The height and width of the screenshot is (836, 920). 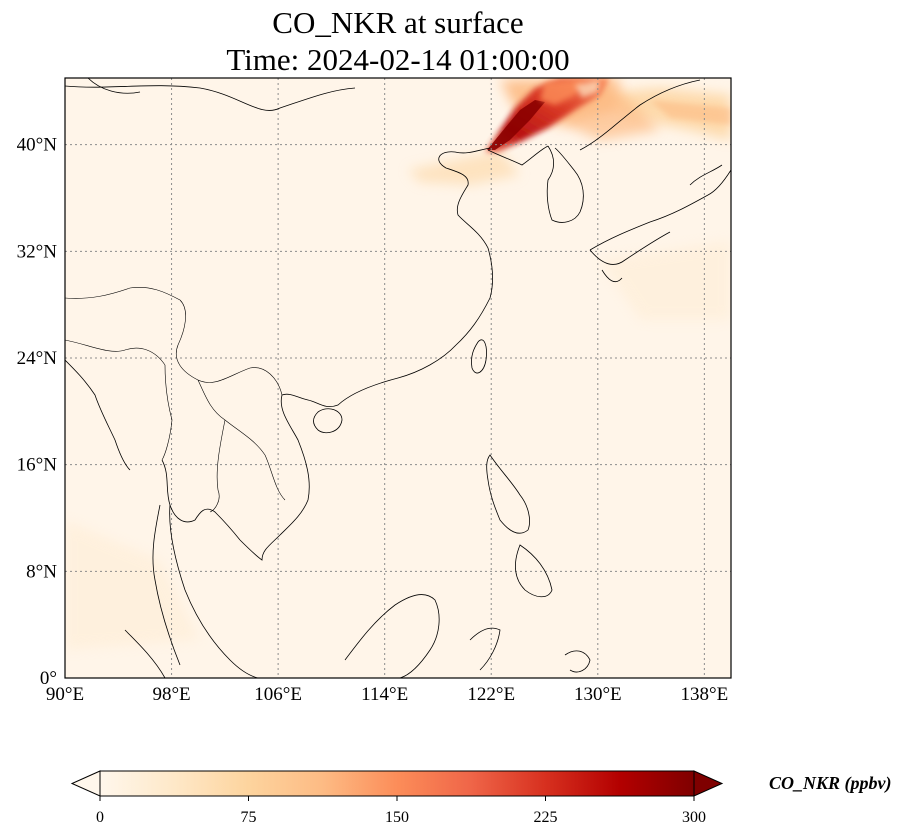 What do you see at coordinates (598, 694) in the screenshot?
I see `lon-tick-label: 130°E` at bounding box center [598, 694].